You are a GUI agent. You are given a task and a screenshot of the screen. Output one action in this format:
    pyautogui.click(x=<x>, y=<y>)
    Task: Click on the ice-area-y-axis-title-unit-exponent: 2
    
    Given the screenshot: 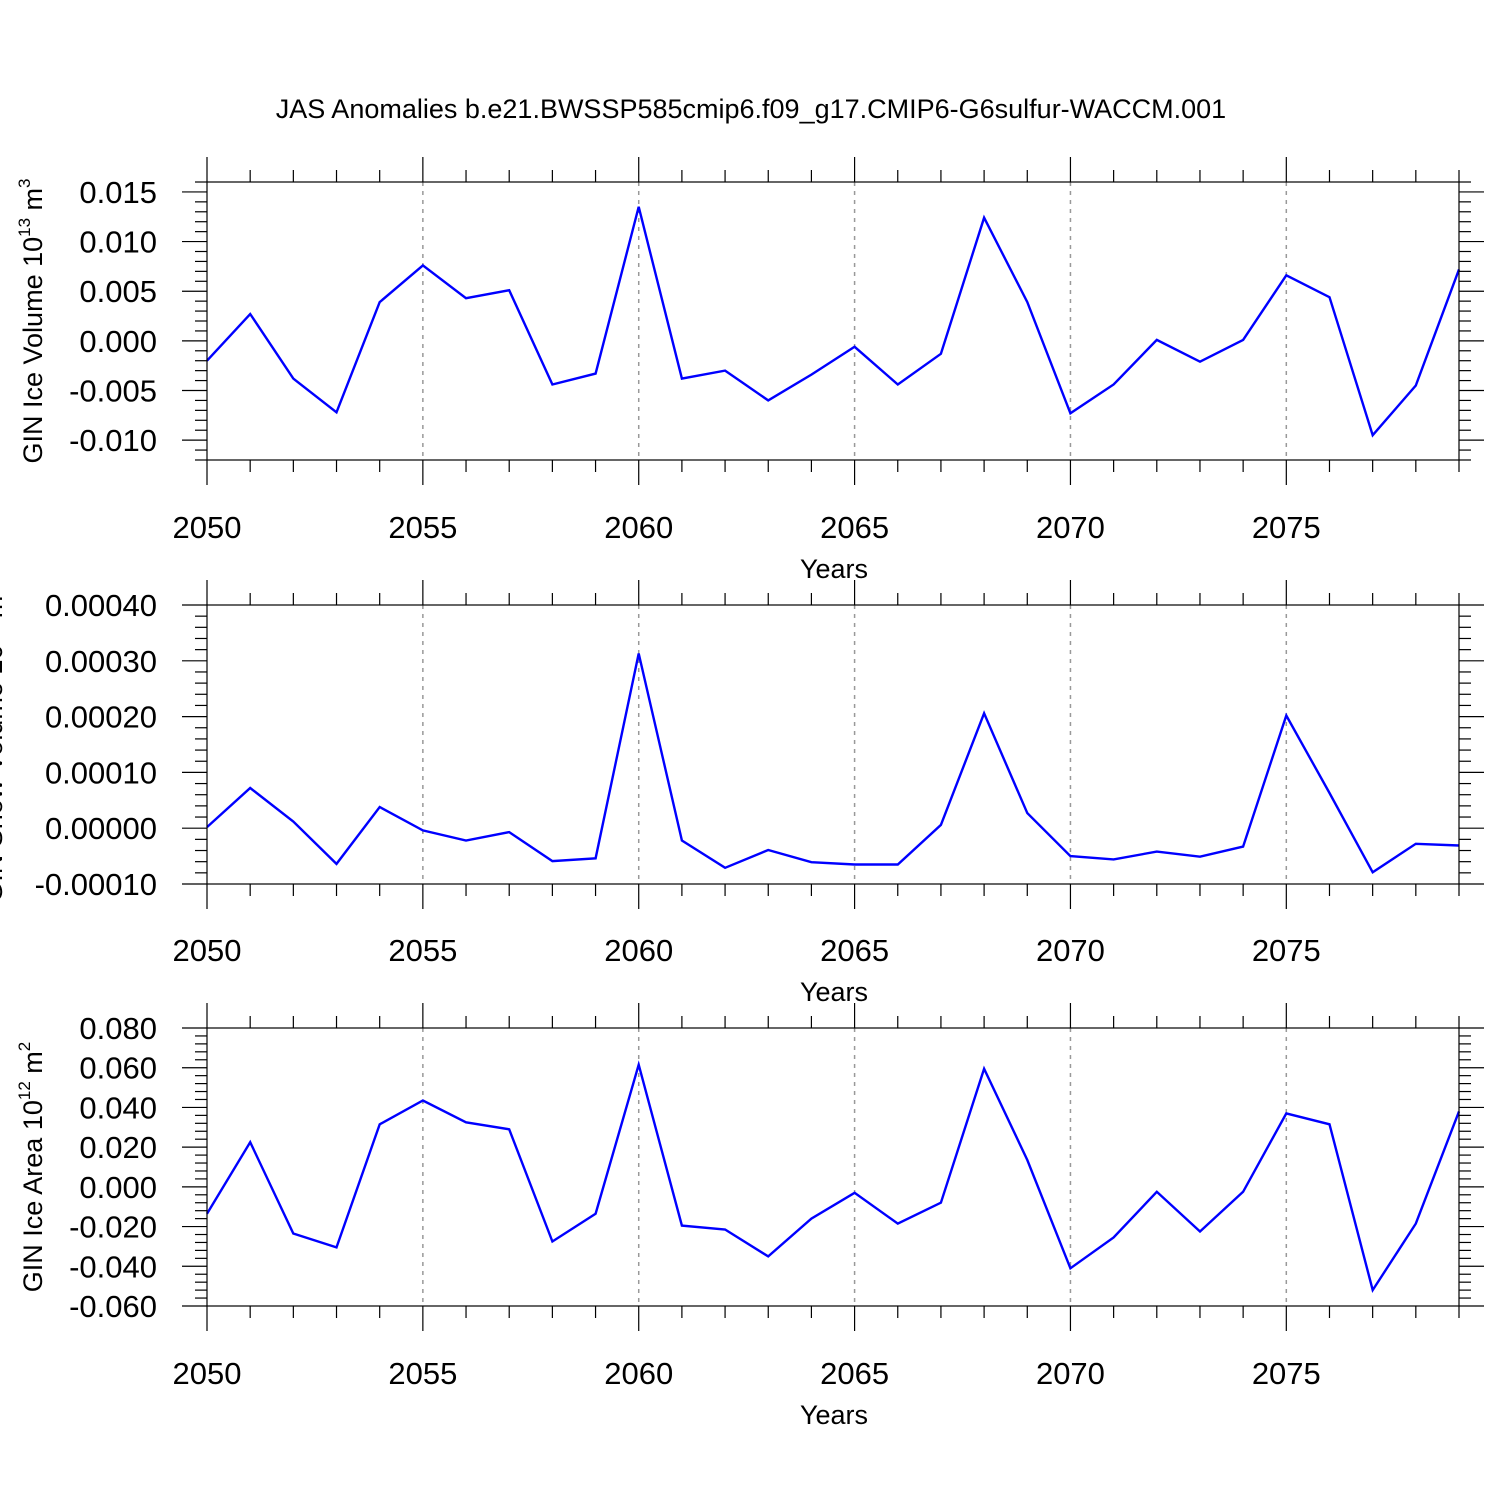 What is the action you would take?
    pyautogui.click(x=24, y=1046)
    